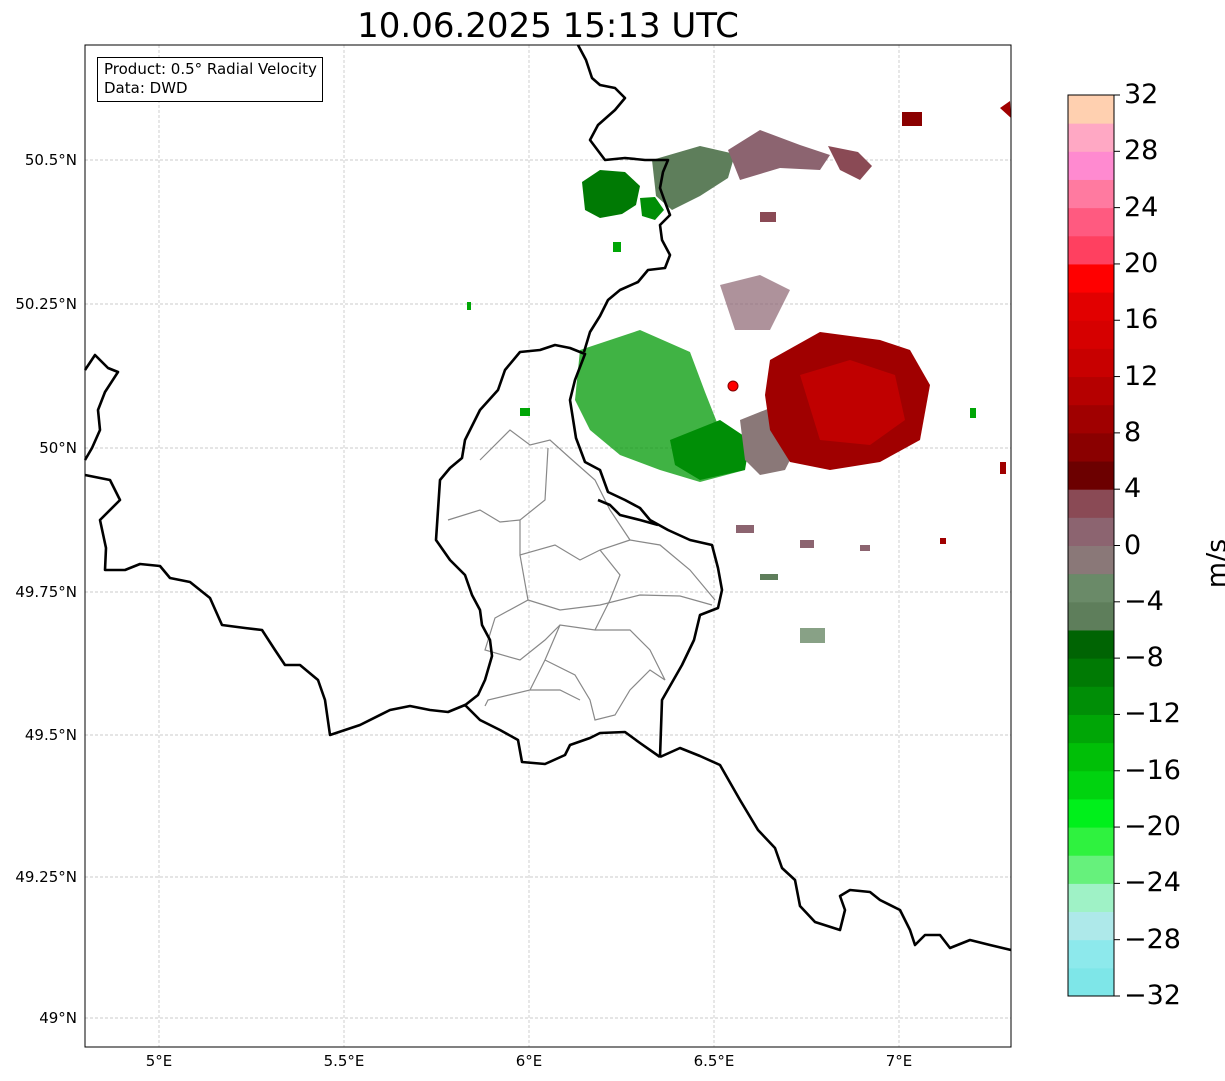 The width and height of the screenshot is (1225, 1081). What do you see at coordinates (529, 1061) in the screenshot?
I see `lon-label-6: 6°E` at bounding box center [529, 1061].